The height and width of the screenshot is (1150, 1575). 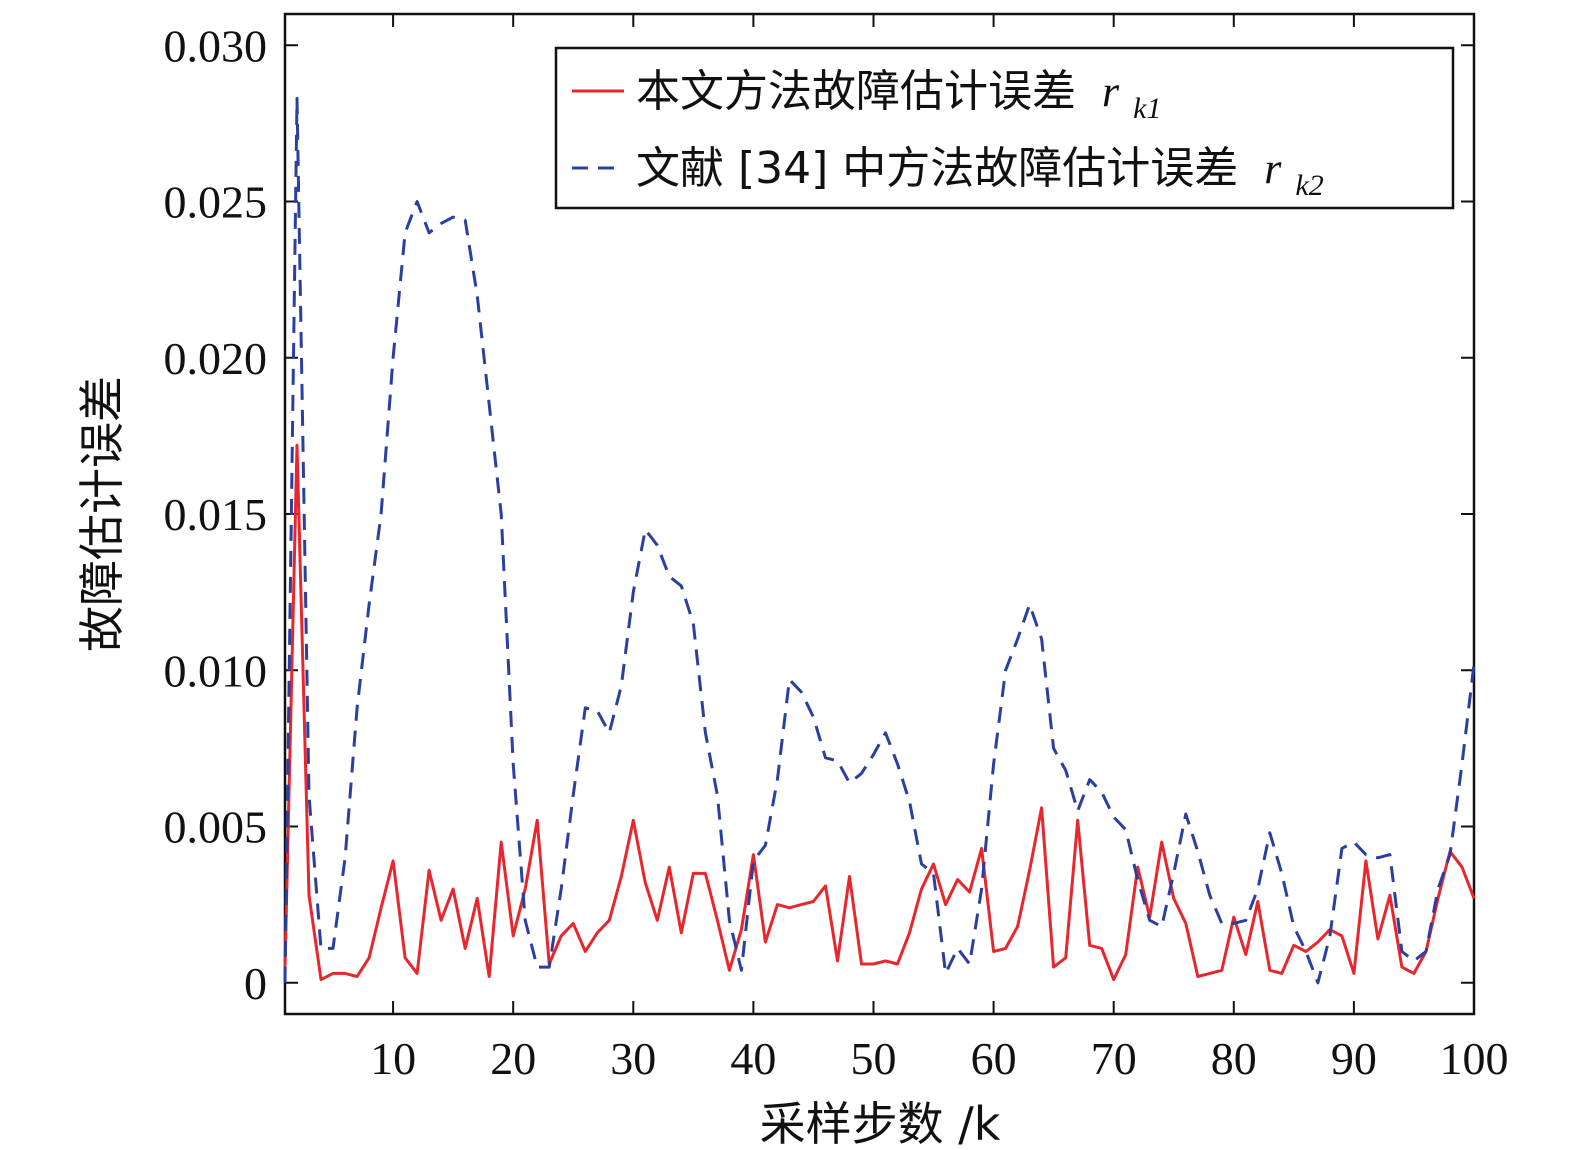 I want to click on x-tick-labels: 10 20 30 40 50 60 70 80 90 100, so click(x=939, y=1058).